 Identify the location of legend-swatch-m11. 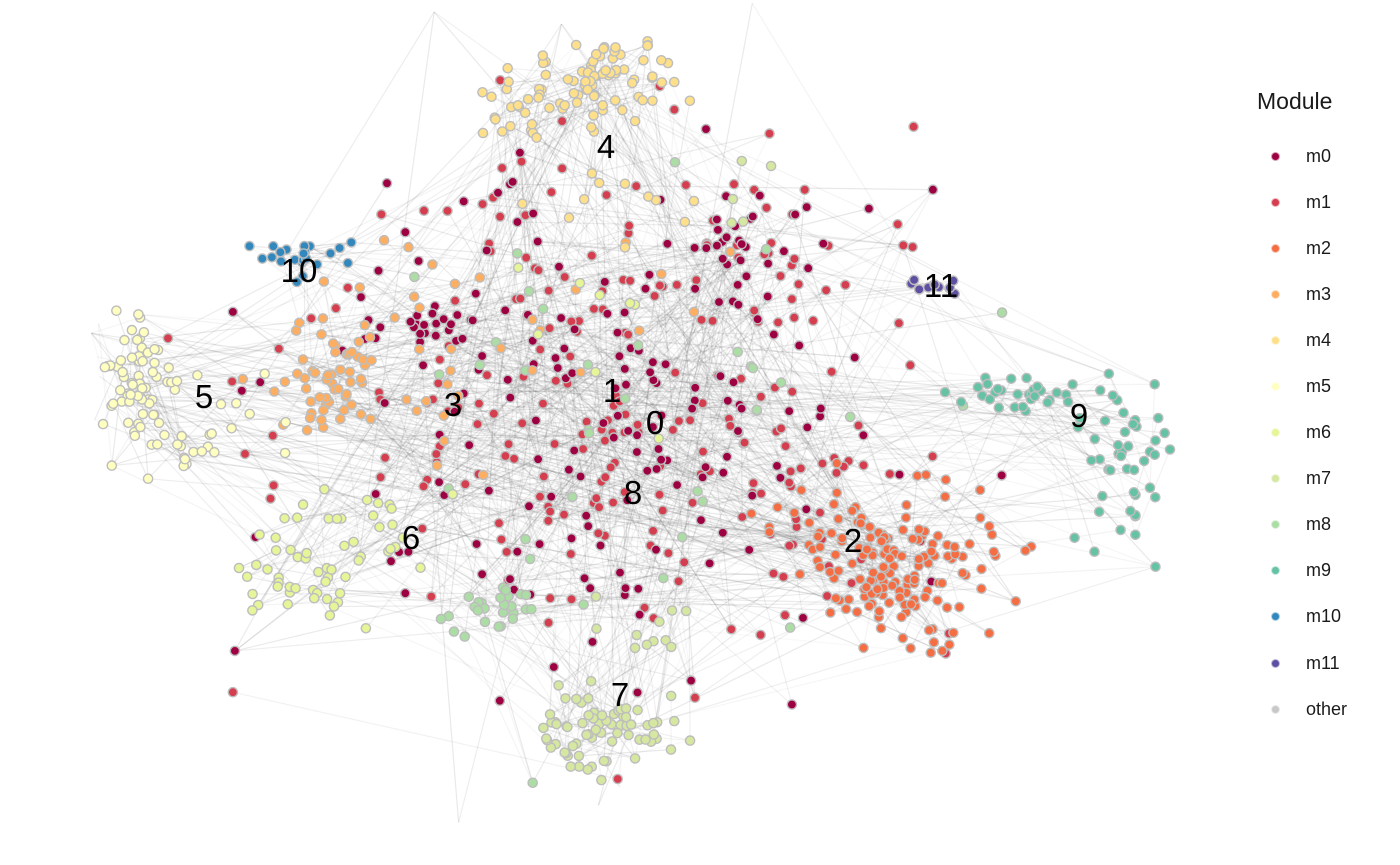
(1275, 663).